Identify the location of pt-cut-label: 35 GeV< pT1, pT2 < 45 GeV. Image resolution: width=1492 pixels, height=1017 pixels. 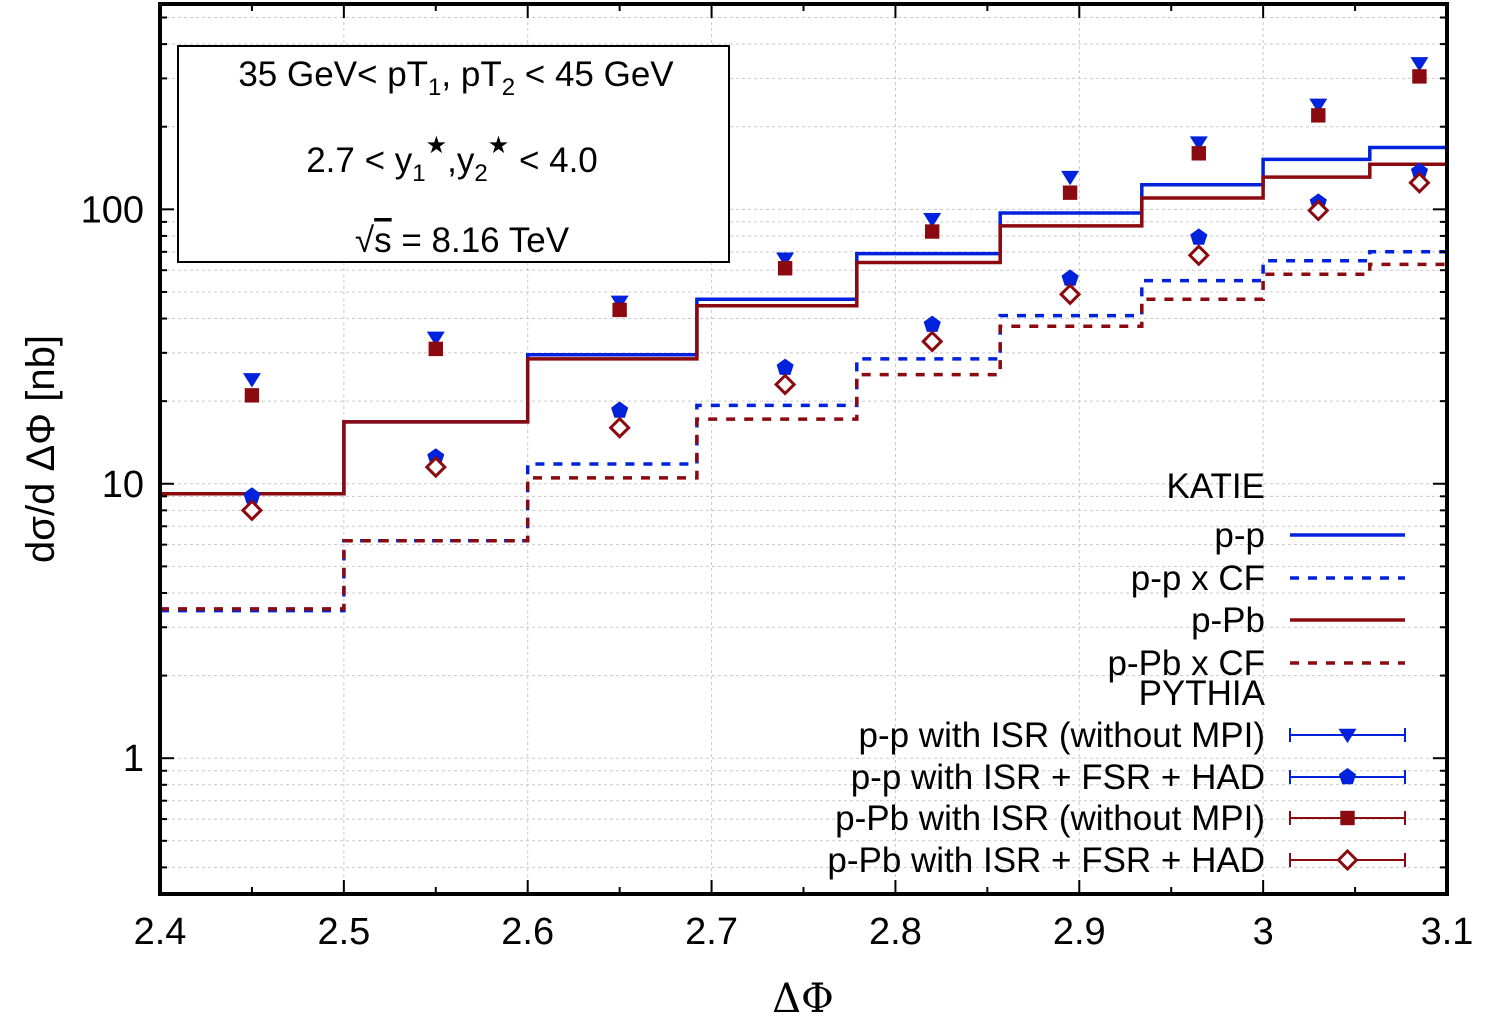
(456, 78).